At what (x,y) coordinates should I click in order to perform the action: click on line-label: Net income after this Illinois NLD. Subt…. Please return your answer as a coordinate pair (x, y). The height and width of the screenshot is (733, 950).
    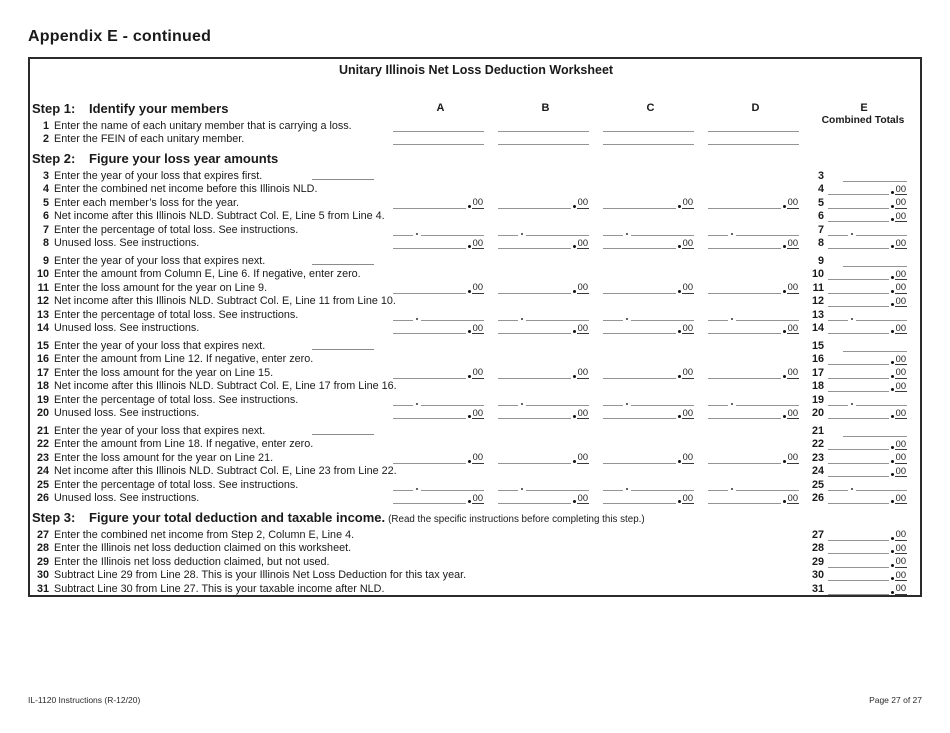
    Looking at the image, I should click on (219, 216).